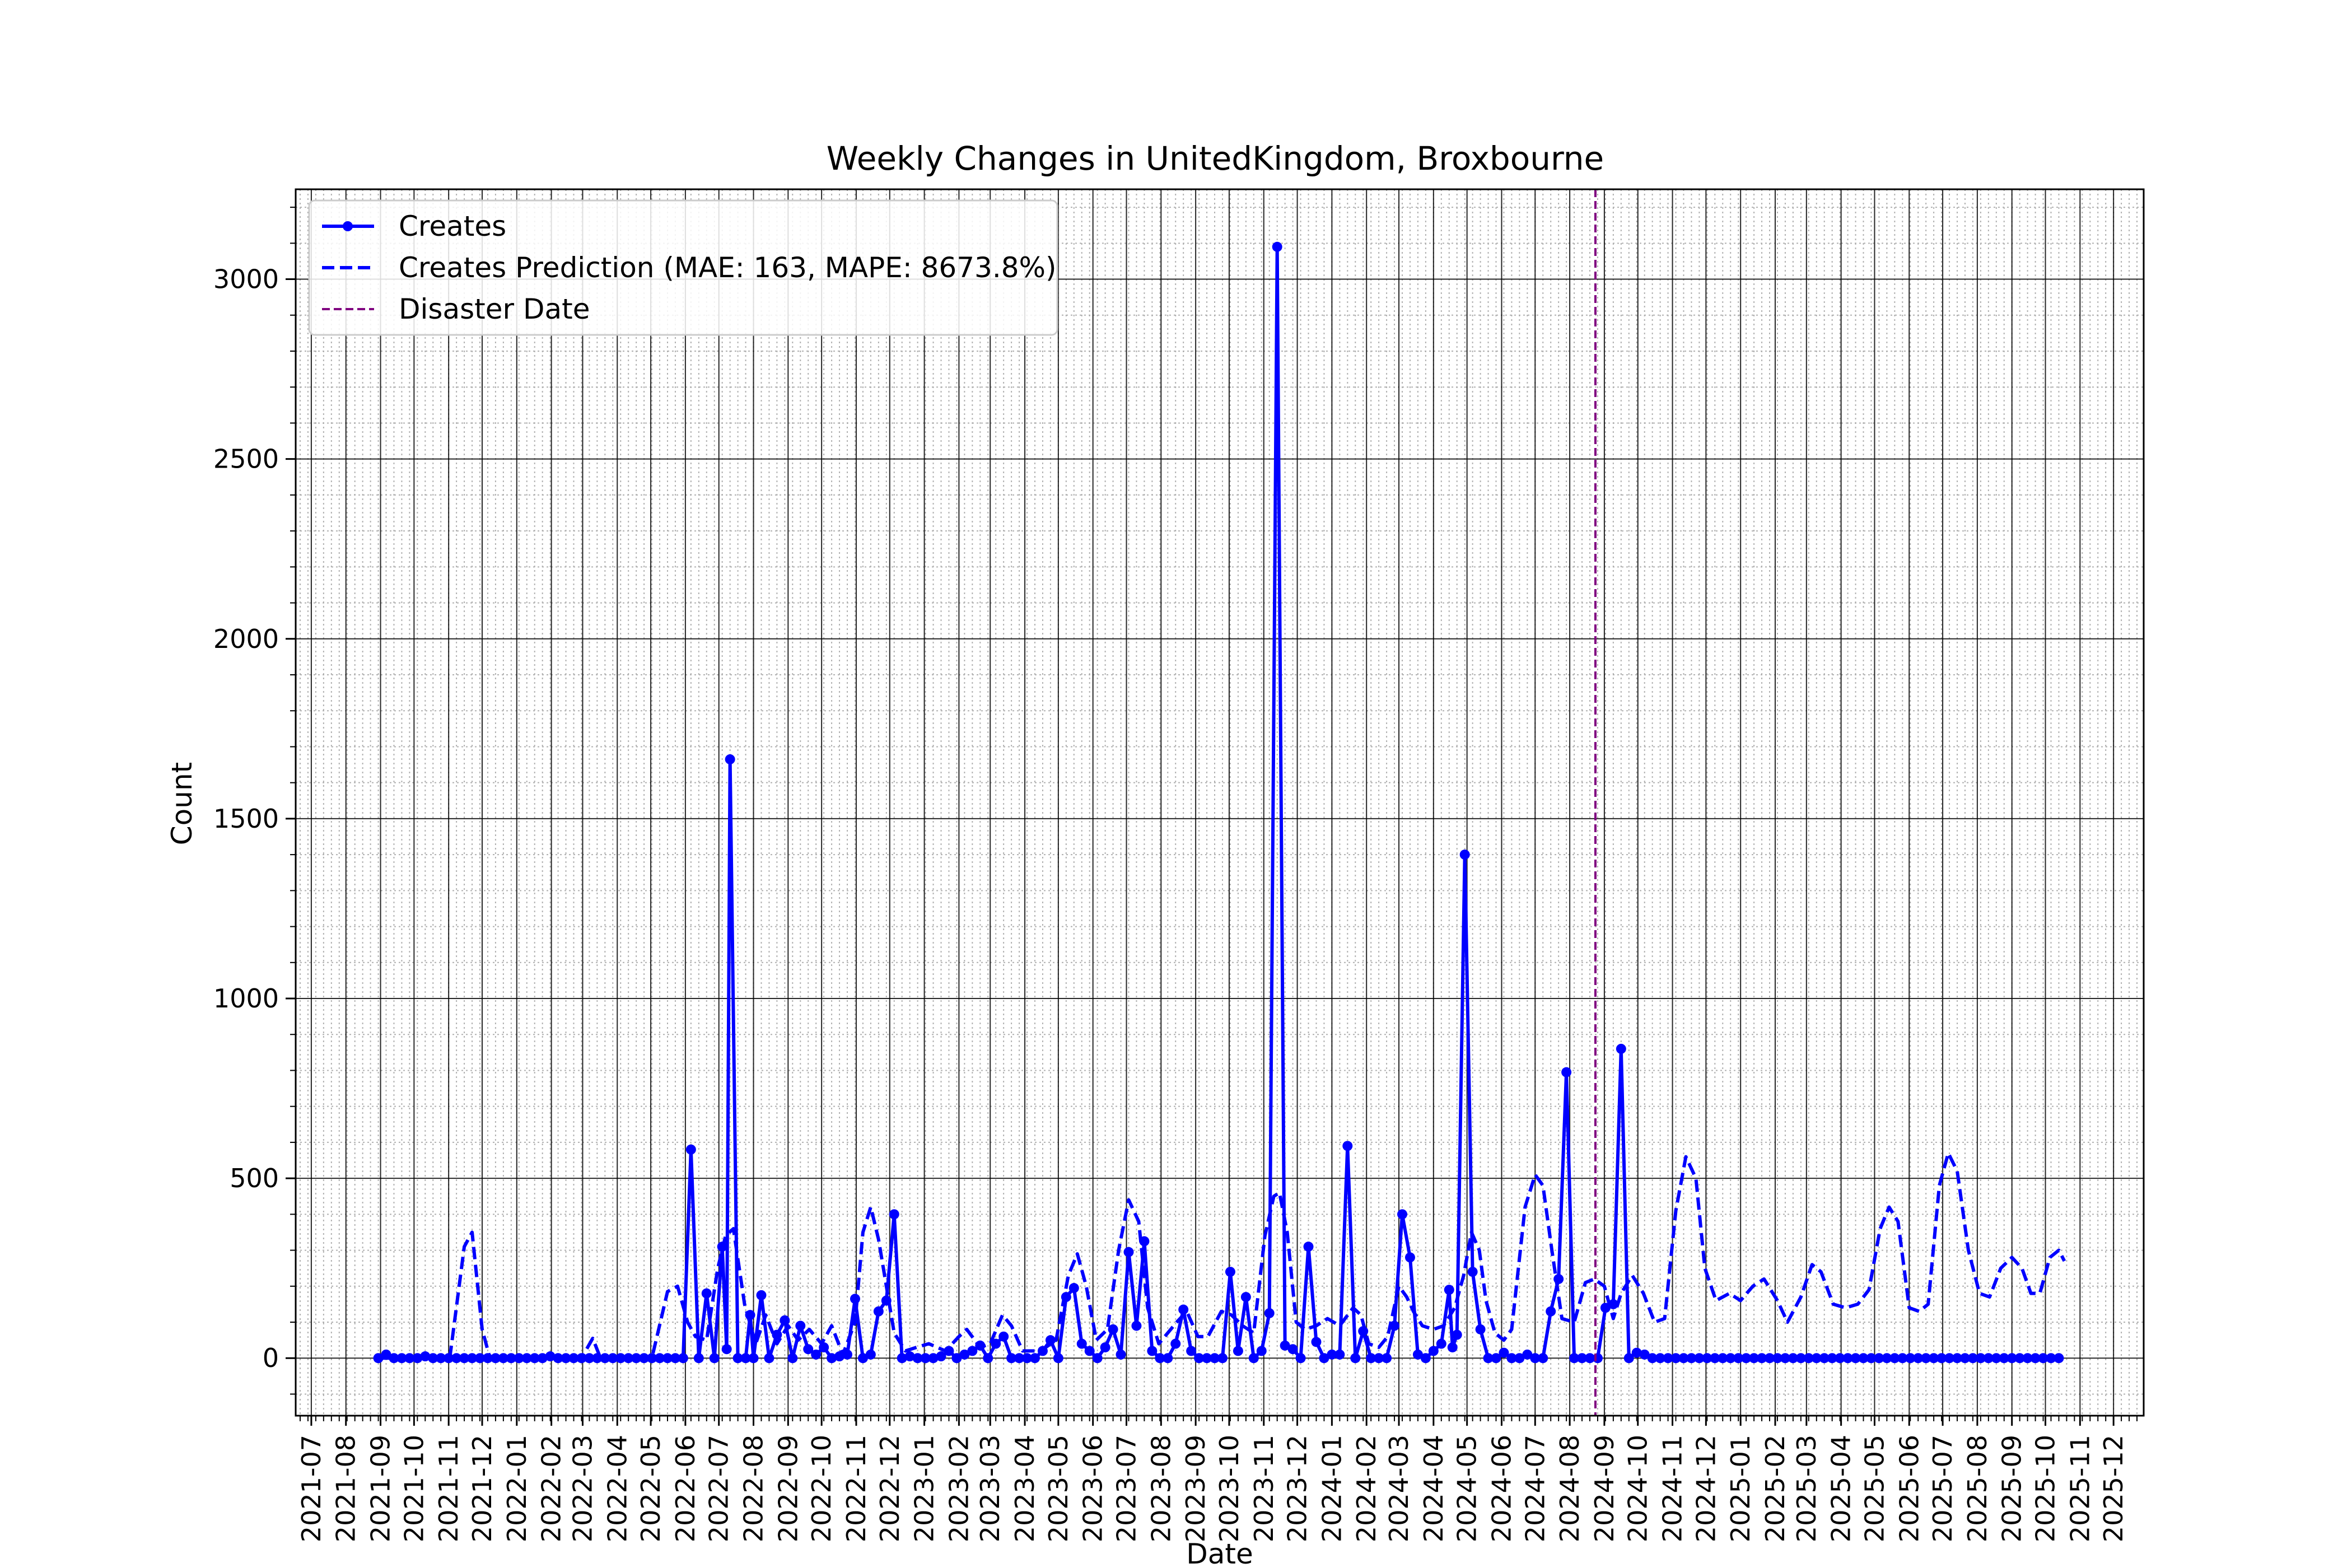 The width and height of the screenshot is (2352, 1568). Describe the element at coordinates (1909, 1488) in the screenshot. I see `x-tick-label: 2025-06` at that location.